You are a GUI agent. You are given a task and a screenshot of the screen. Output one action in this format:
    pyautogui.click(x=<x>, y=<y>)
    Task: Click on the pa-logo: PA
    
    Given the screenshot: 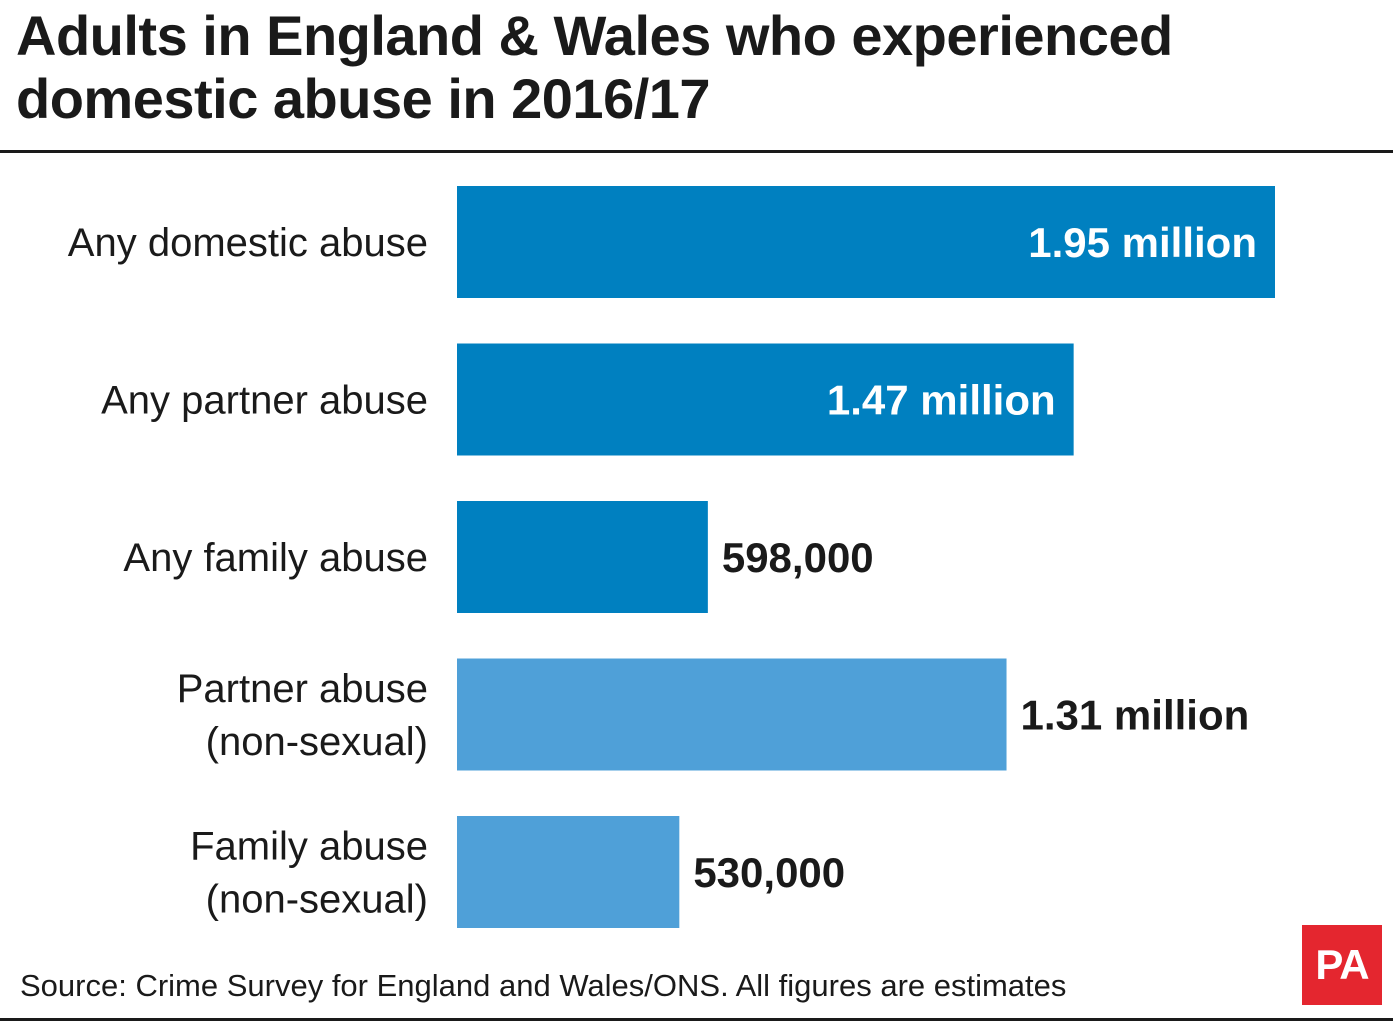 What is the action you would take?
    pyautogui.click(x=1342, y=965)
    